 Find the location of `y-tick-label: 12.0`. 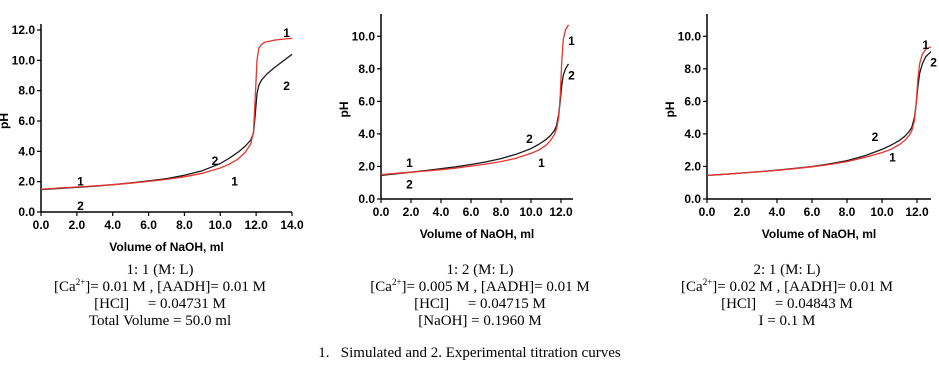

y-tick-label: 12.0 is located at coordinates (24, 30).